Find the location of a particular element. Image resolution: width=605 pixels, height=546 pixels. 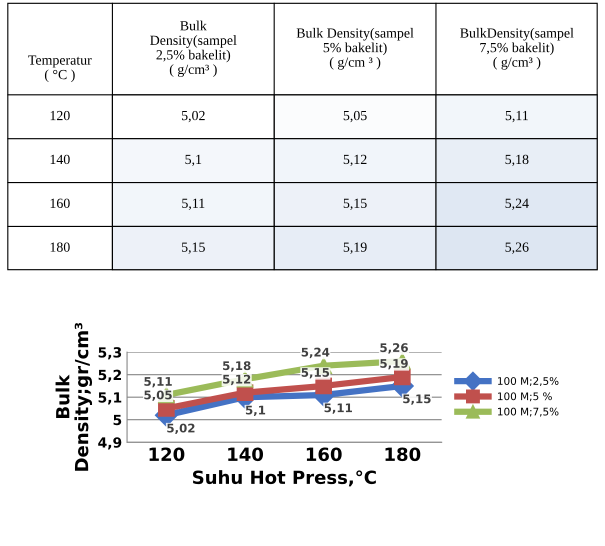

y-tick-label: 4,9 is located at coordinates (110, 443).